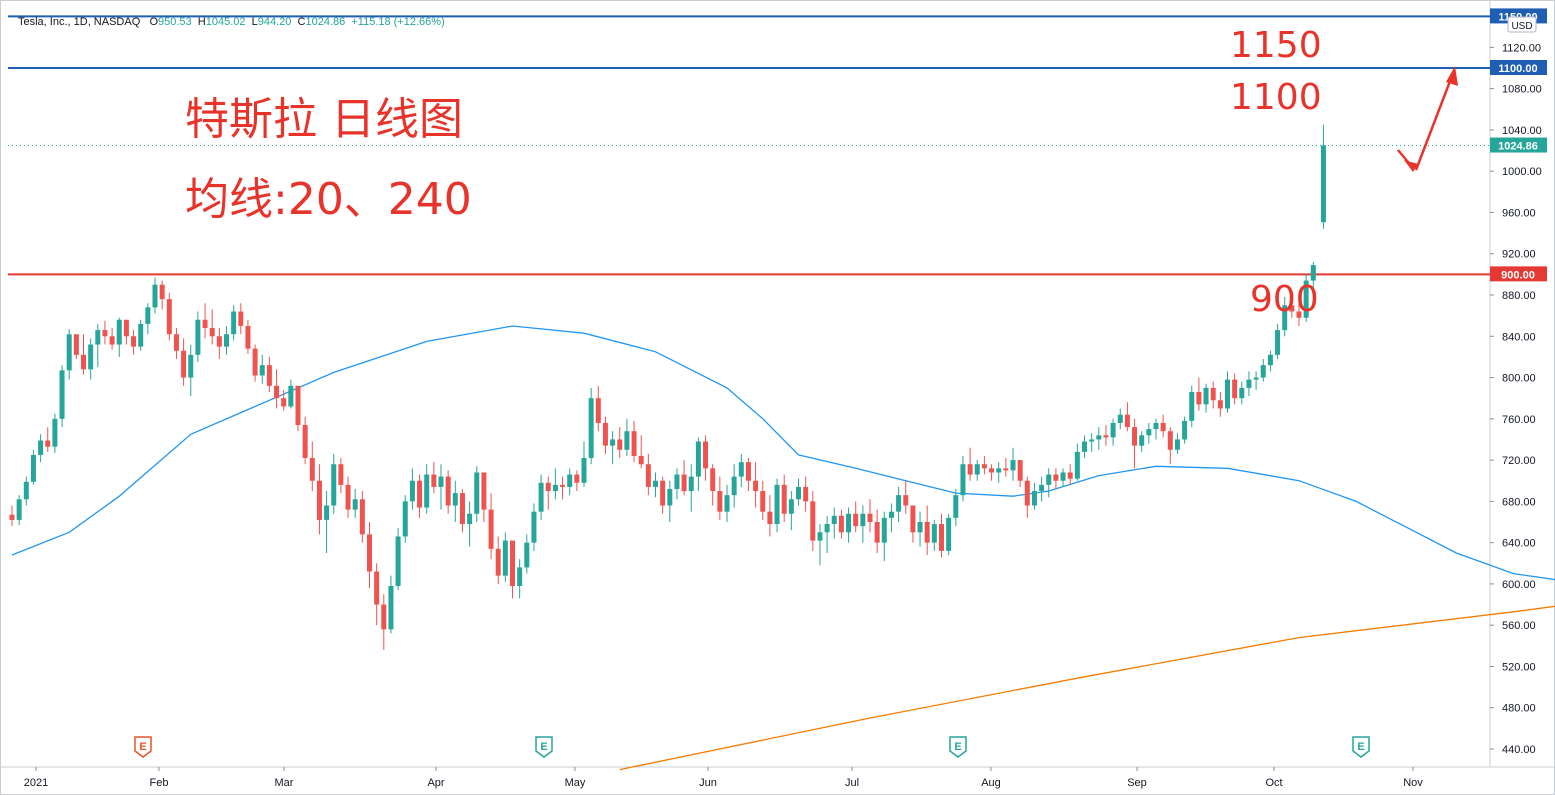  What do you see at coordinates (1519, 585) in the screenshot?
I see `y-tick-label: 600.00` at bounding box center [1519, 585].